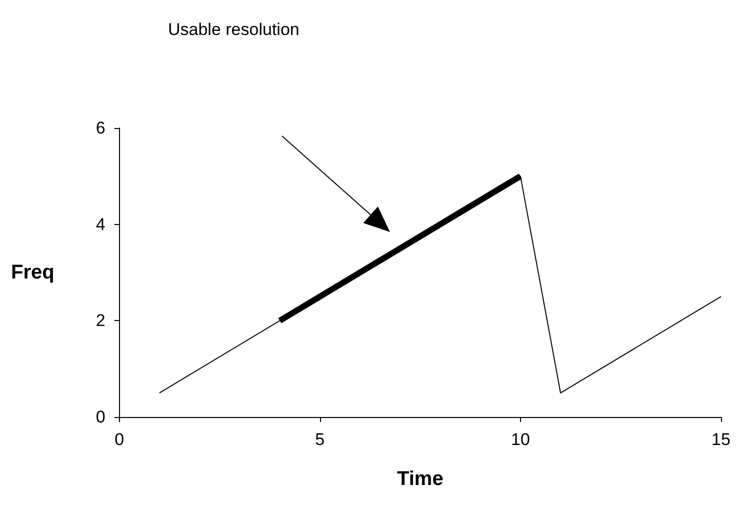 This screenshot has height=510, width=743. What do you see at coordinates (520, 439) in the screenshot?
I see `x-tick-label: 10` at bounding box center [520, 439].